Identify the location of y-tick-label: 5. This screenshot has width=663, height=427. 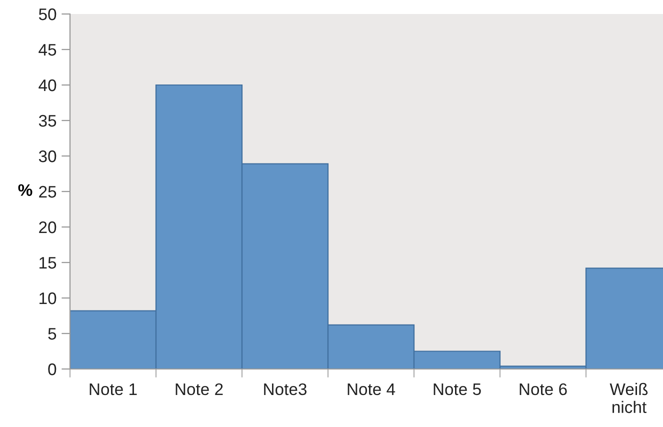
(52, 334).